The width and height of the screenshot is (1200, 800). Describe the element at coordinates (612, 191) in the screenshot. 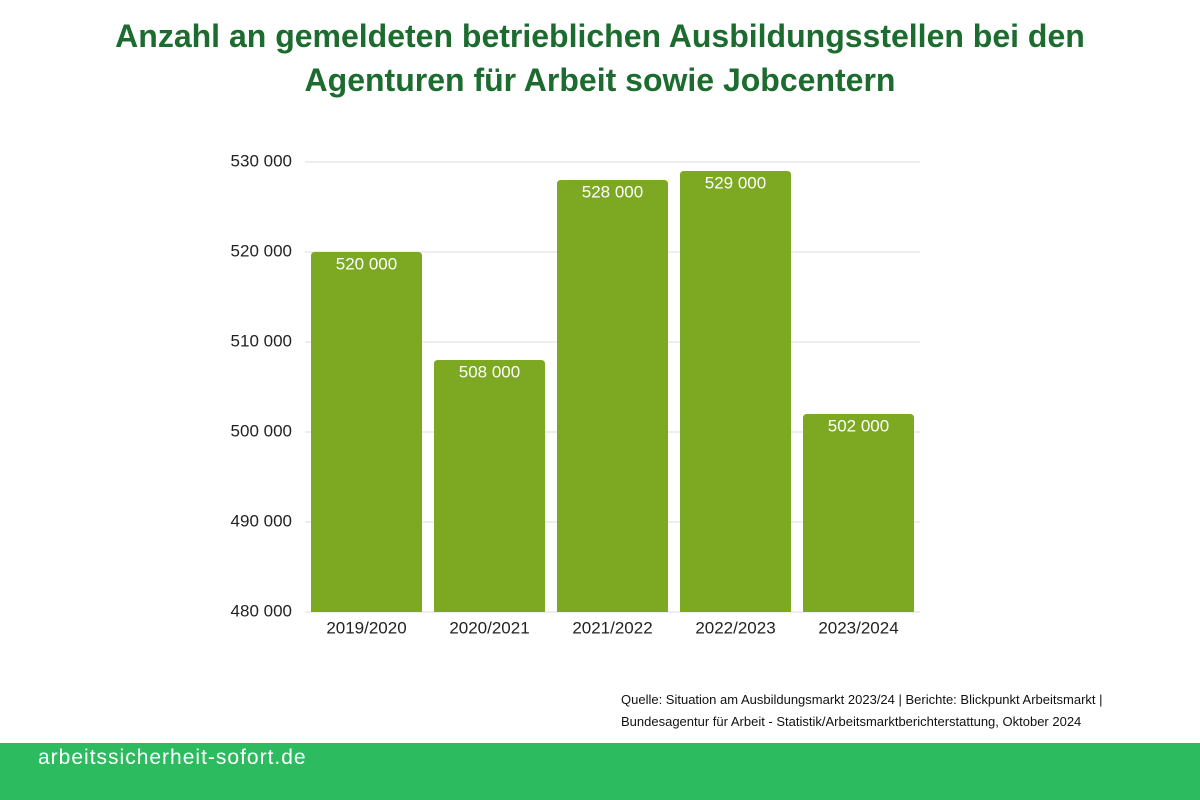

I see `value-label: 528 000` at that location.